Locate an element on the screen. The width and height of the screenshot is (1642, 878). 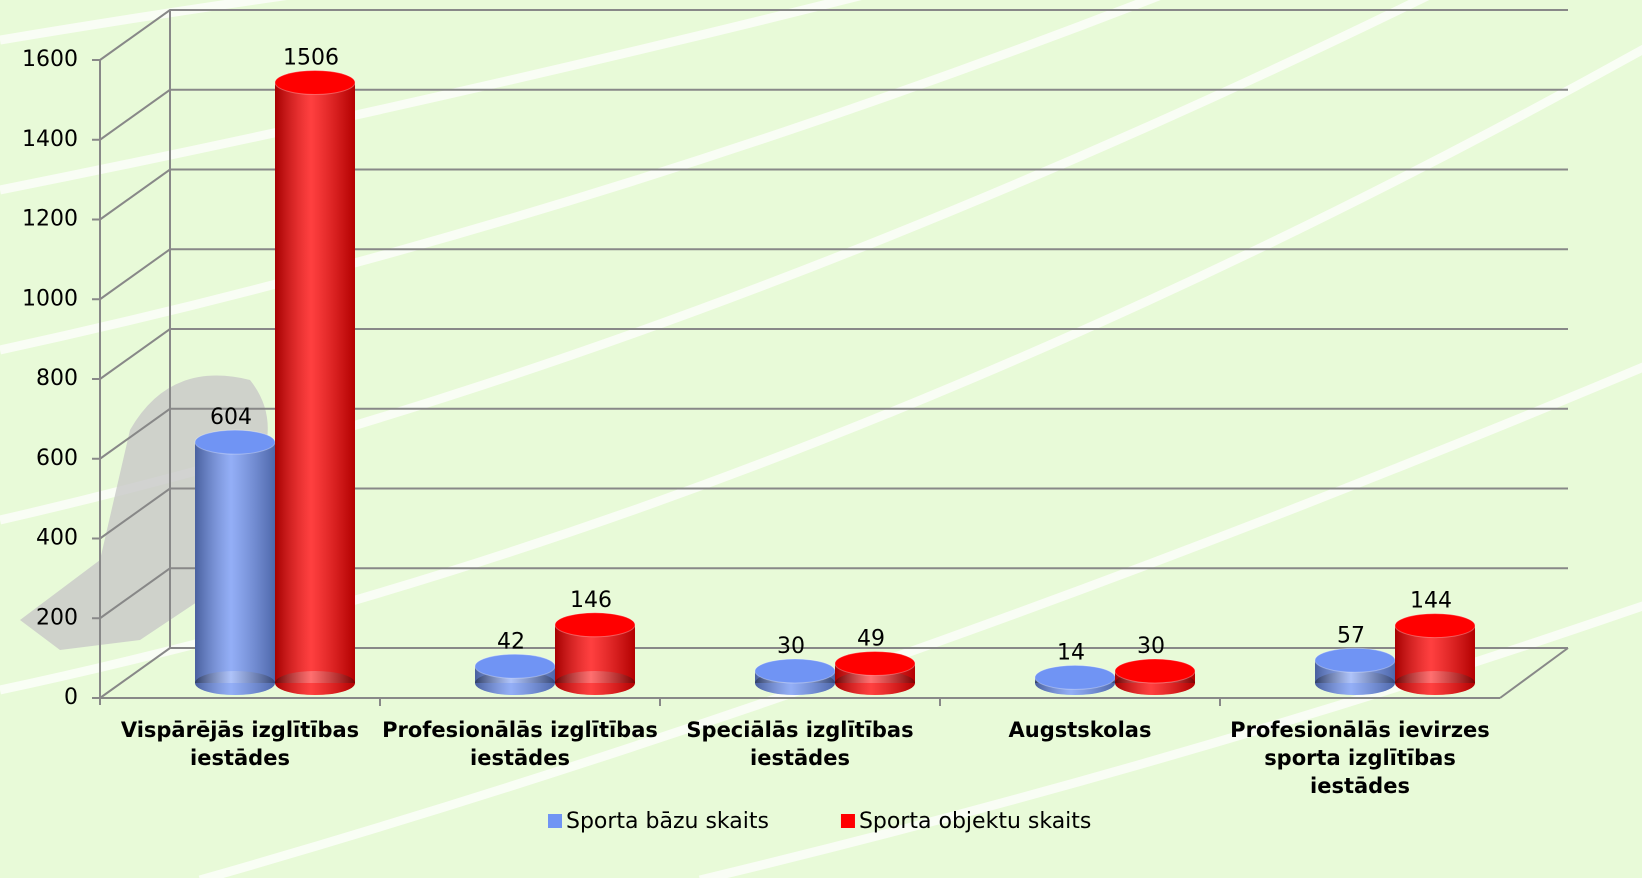
y-tick-label: 1600 is located at coordinates (50, 59).